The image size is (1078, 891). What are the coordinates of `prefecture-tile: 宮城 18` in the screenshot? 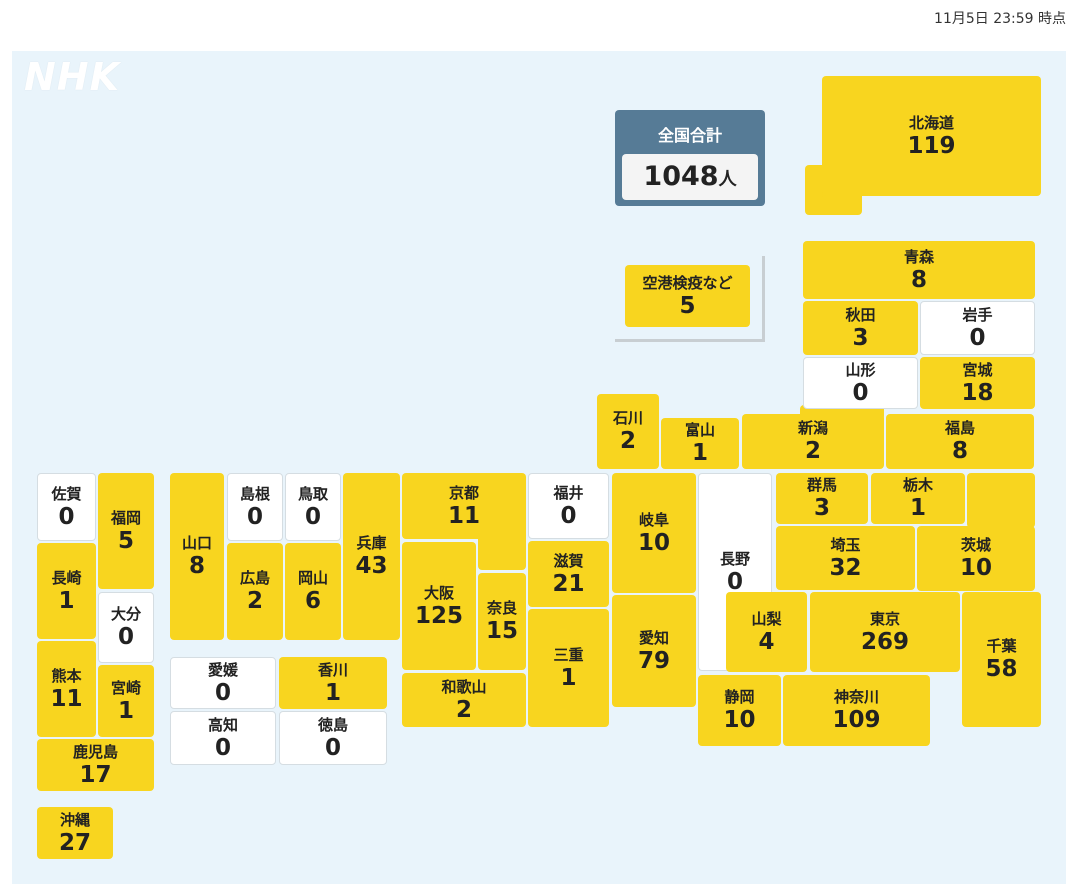 It's located at (977, 383).